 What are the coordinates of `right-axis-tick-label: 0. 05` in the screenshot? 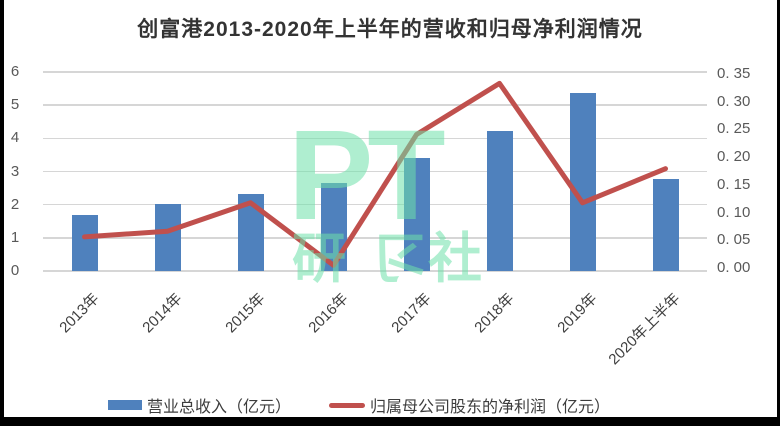 It's located at (734, 240).